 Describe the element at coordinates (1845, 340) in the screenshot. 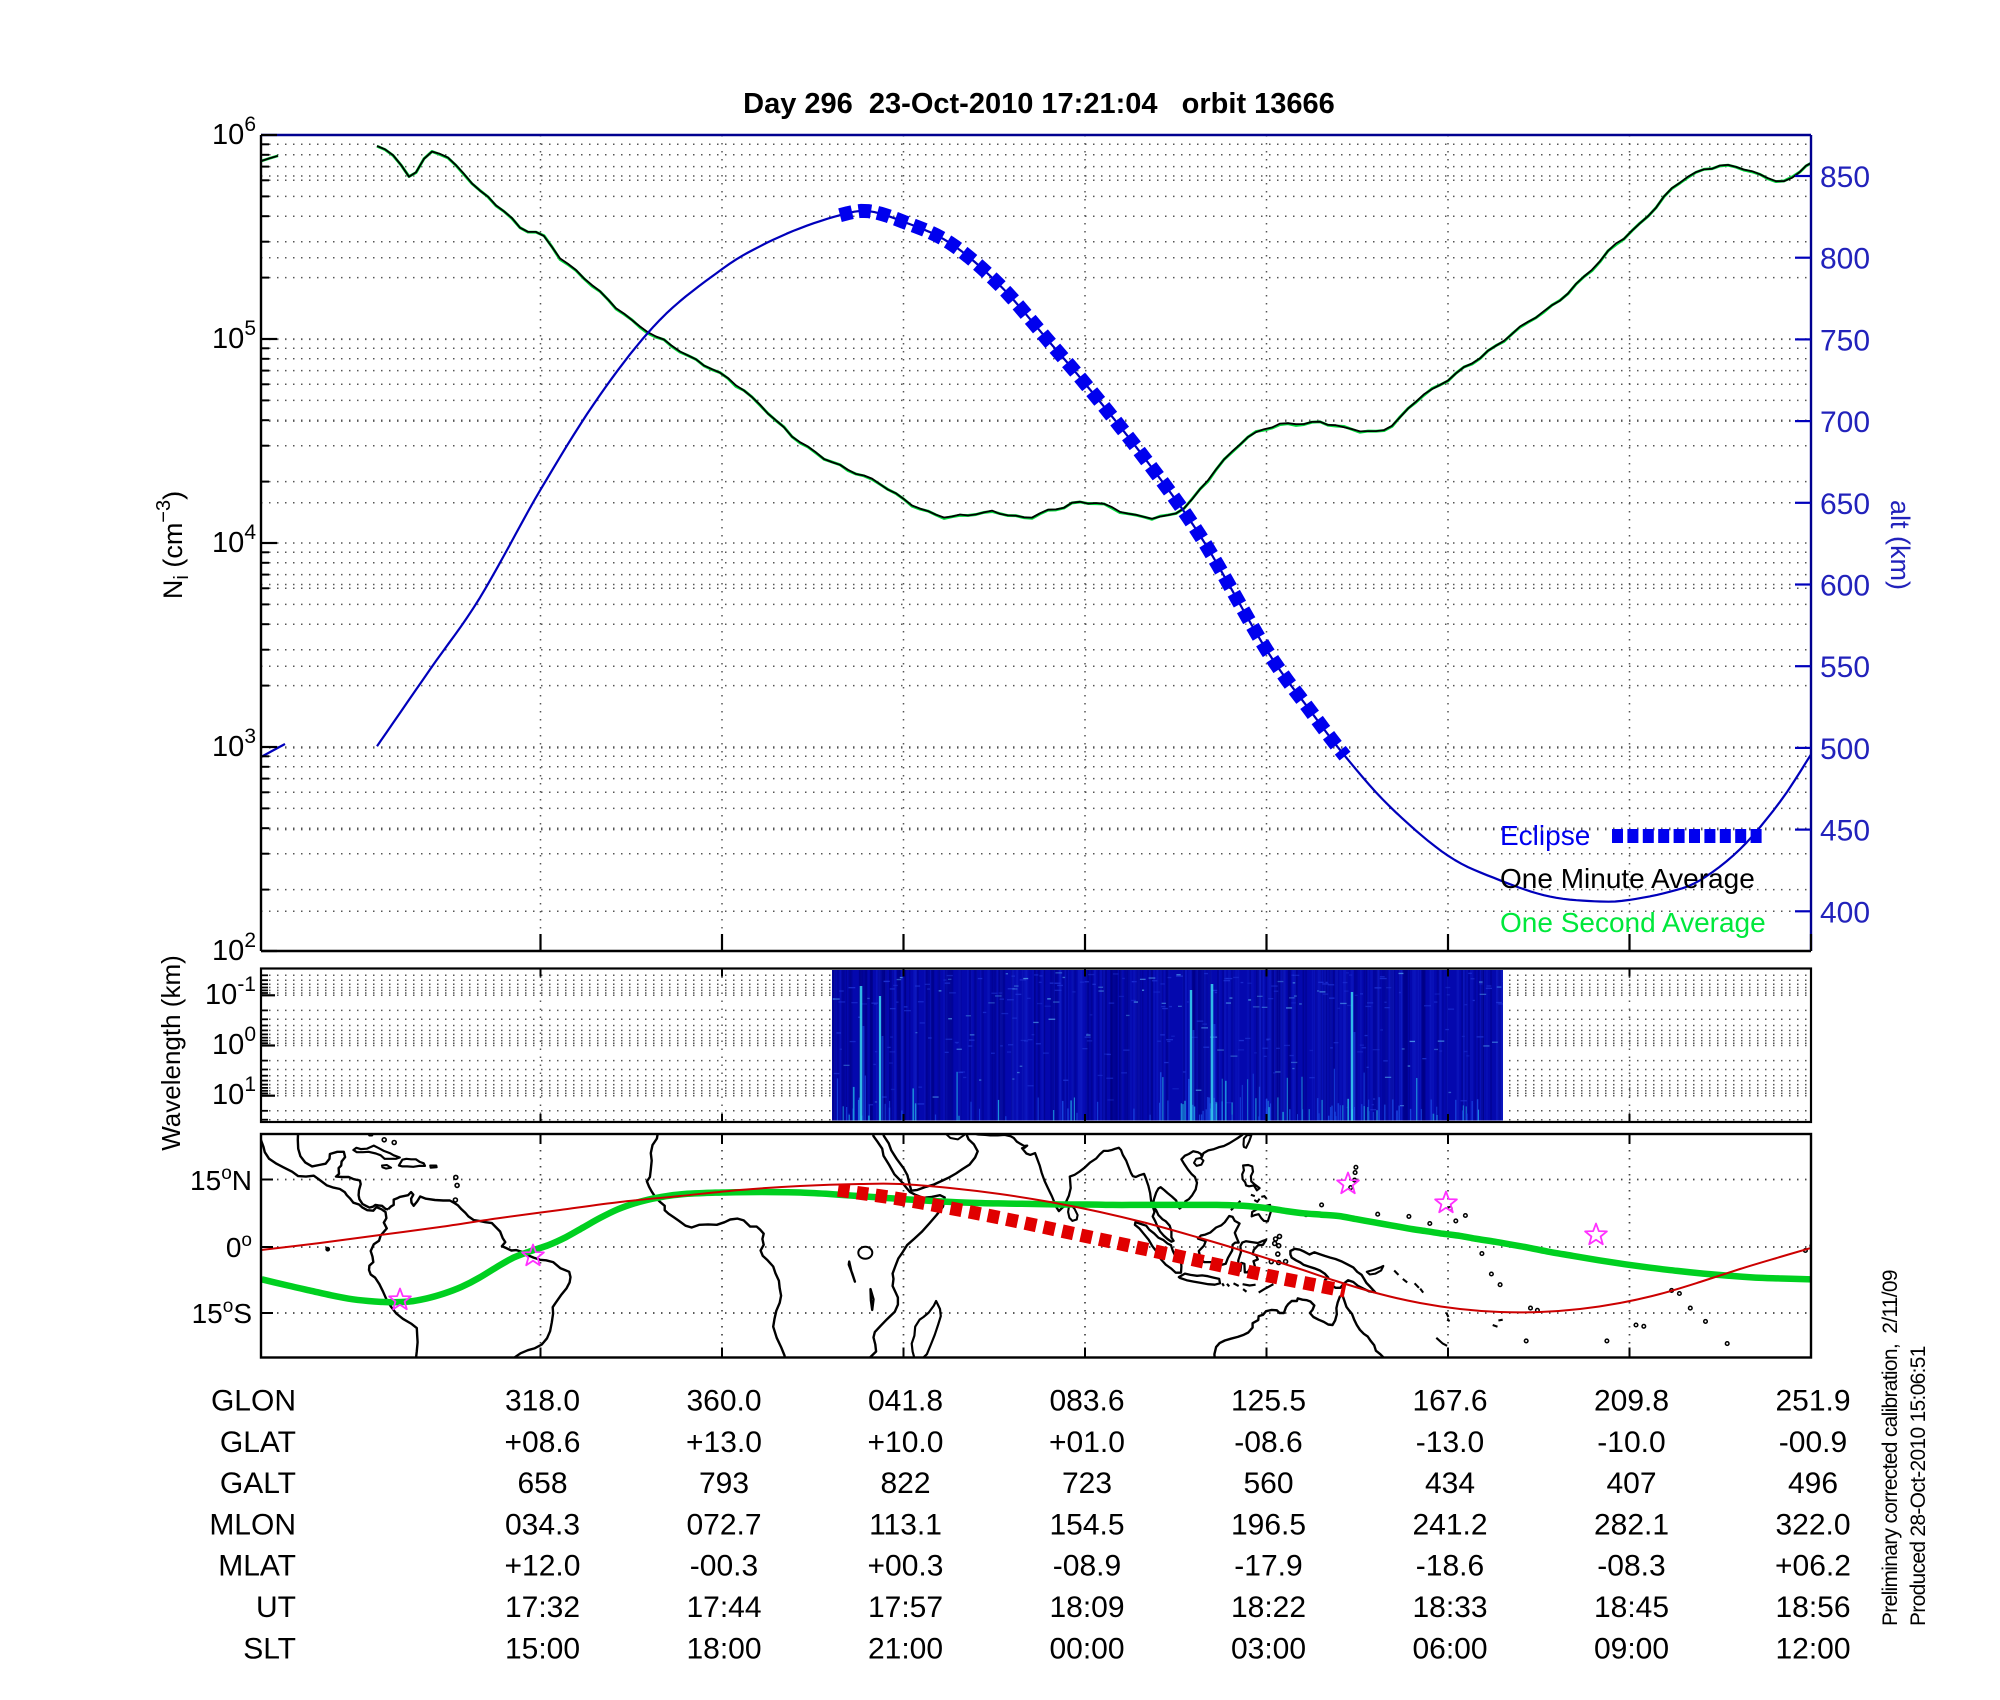

I see `svg-text: 750` at that location.